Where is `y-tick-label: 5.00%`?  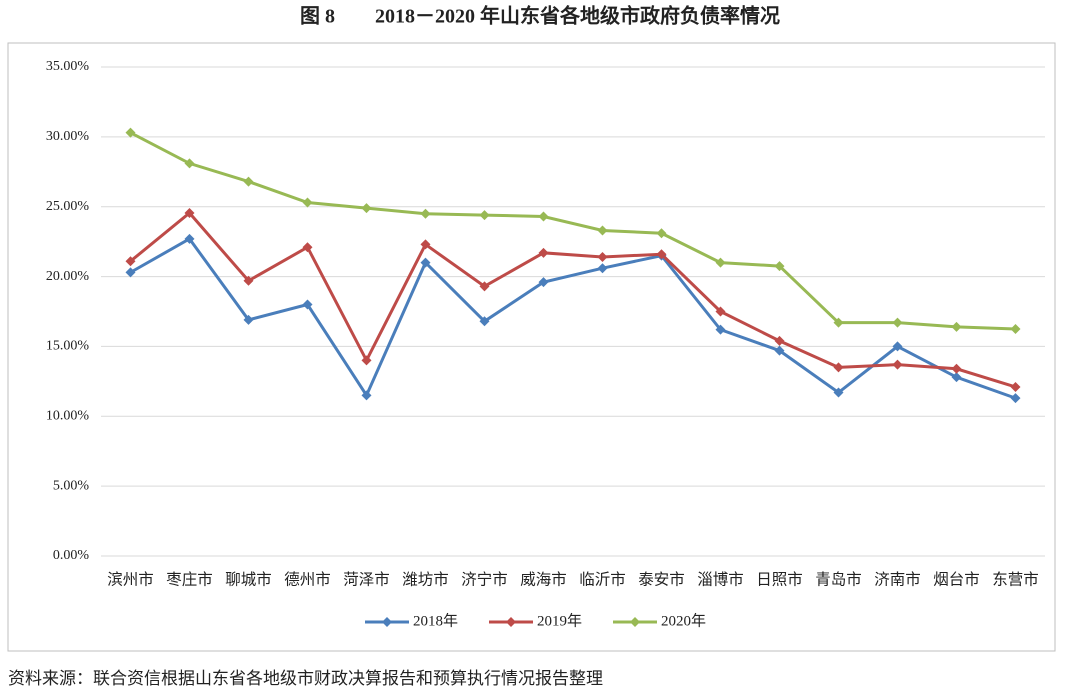 y-tick-label: 5.00% is located at coordinates (71, 485).